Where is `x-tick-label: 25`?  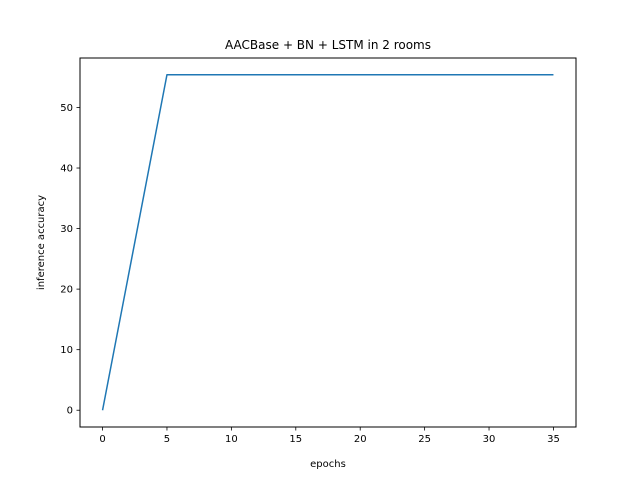
x-tick-label: 25 is located at coordinates (424, 439).